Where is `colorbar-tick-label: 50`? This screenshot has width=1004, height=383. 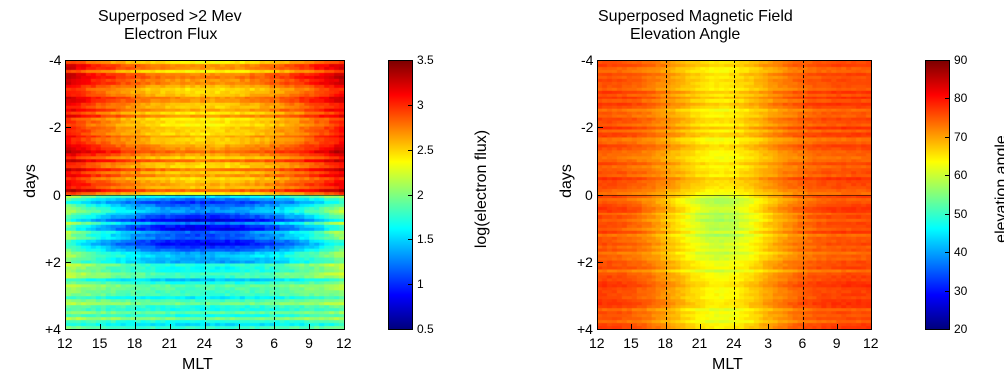
colorbar-tick-label: 50 is located at coordinates (961, 213).